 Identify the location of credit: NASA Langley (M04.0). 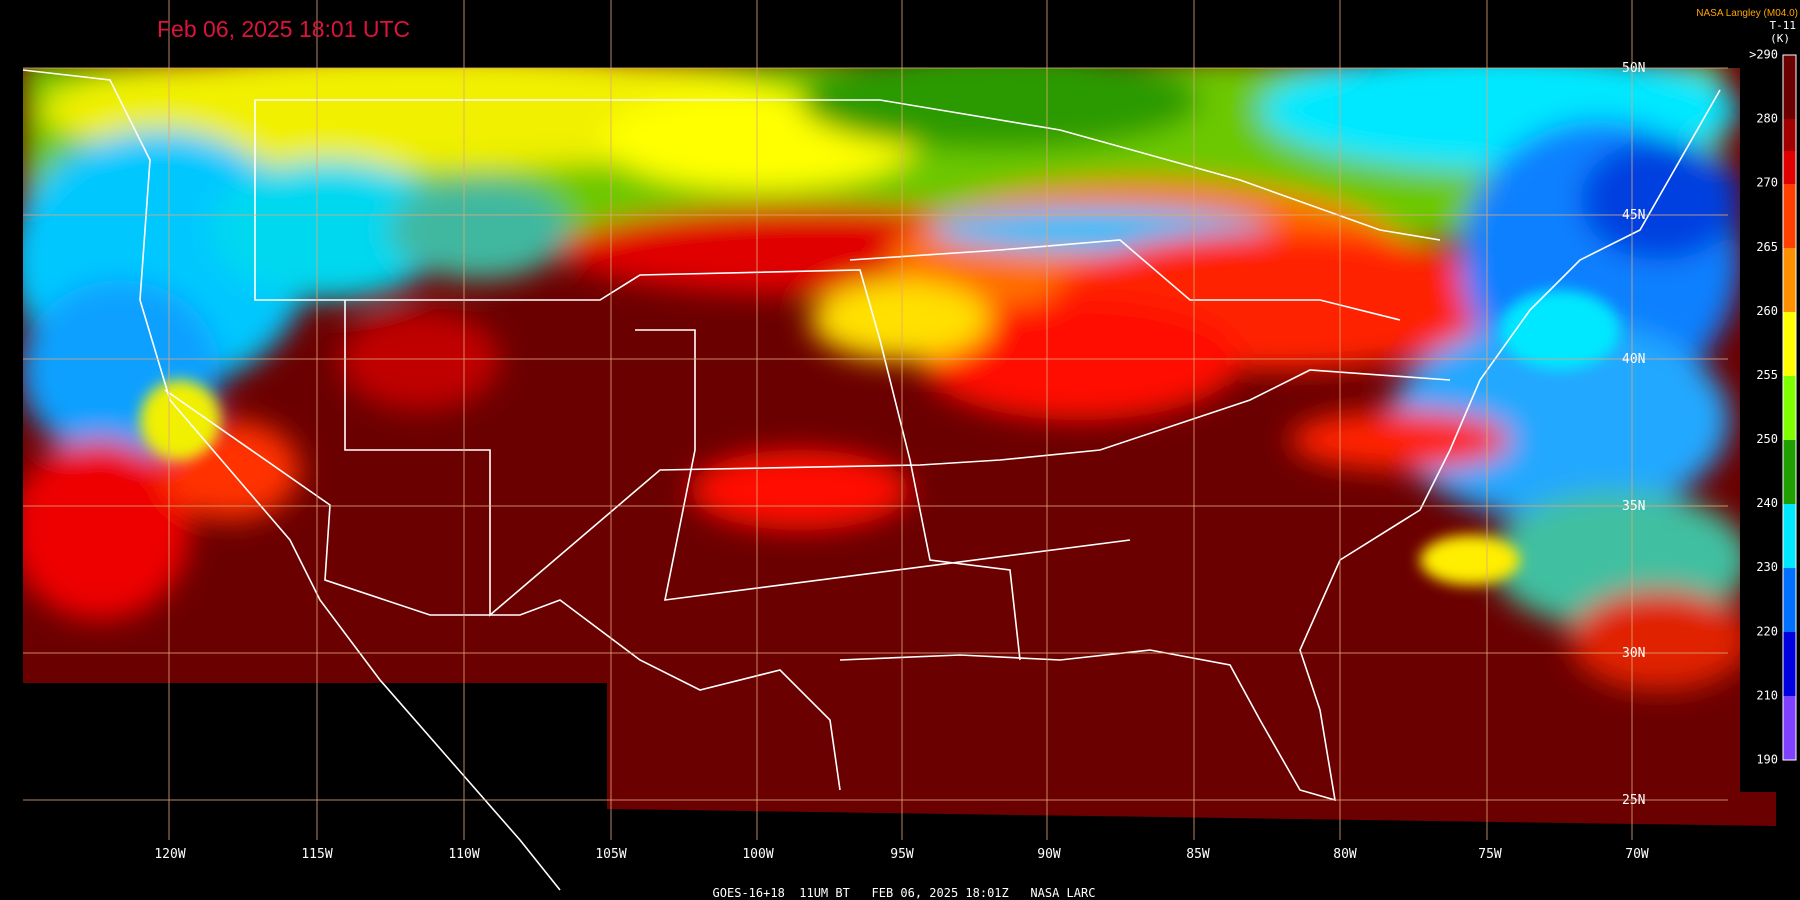
(1747, 13).